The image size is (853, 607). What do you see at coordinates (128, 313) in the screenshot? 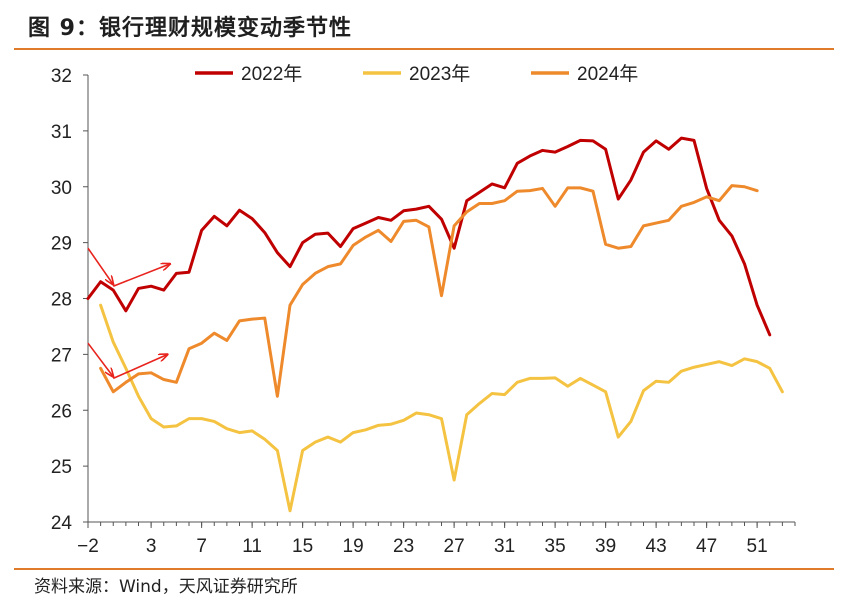
I see `annotation-layer` at bounding box center [128, 313].